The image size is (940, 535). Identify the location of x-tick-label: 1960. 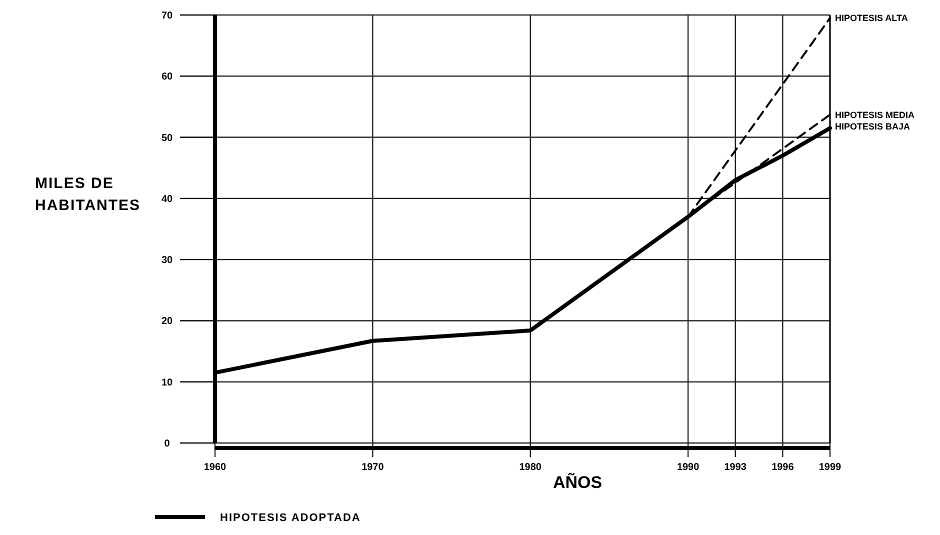
(215, 467).